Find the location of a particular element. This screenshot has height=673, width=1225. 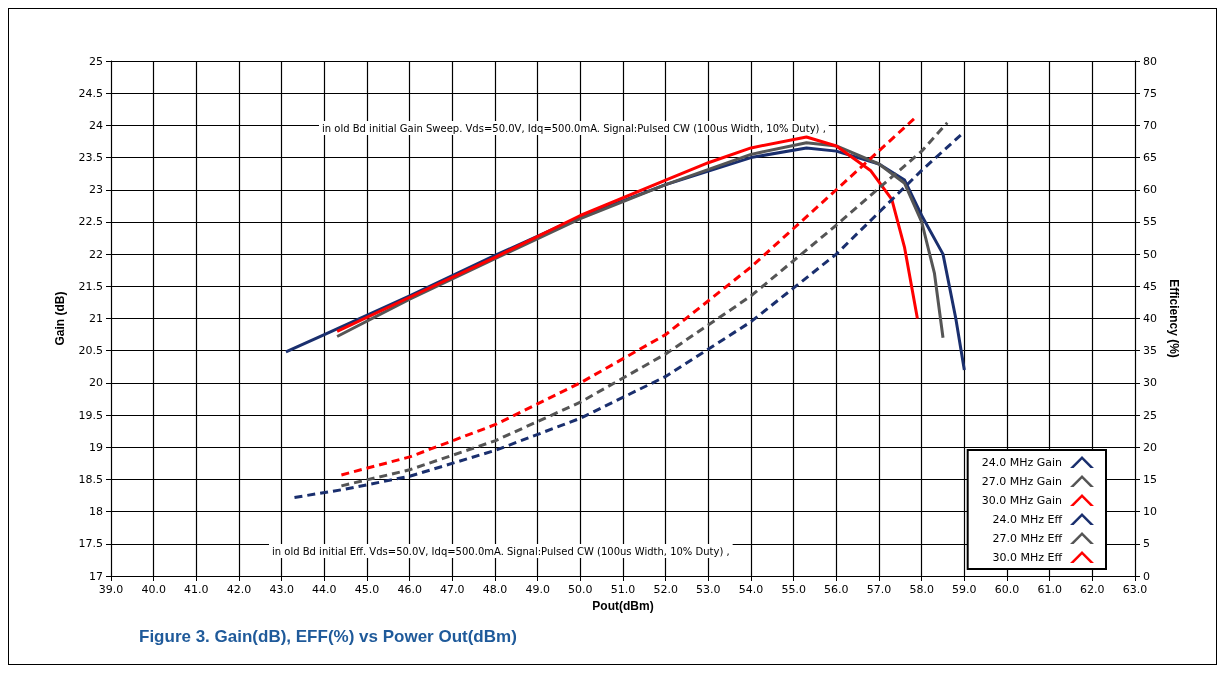

y-tick-label: 23.5 is located at coordinates (90, 158).